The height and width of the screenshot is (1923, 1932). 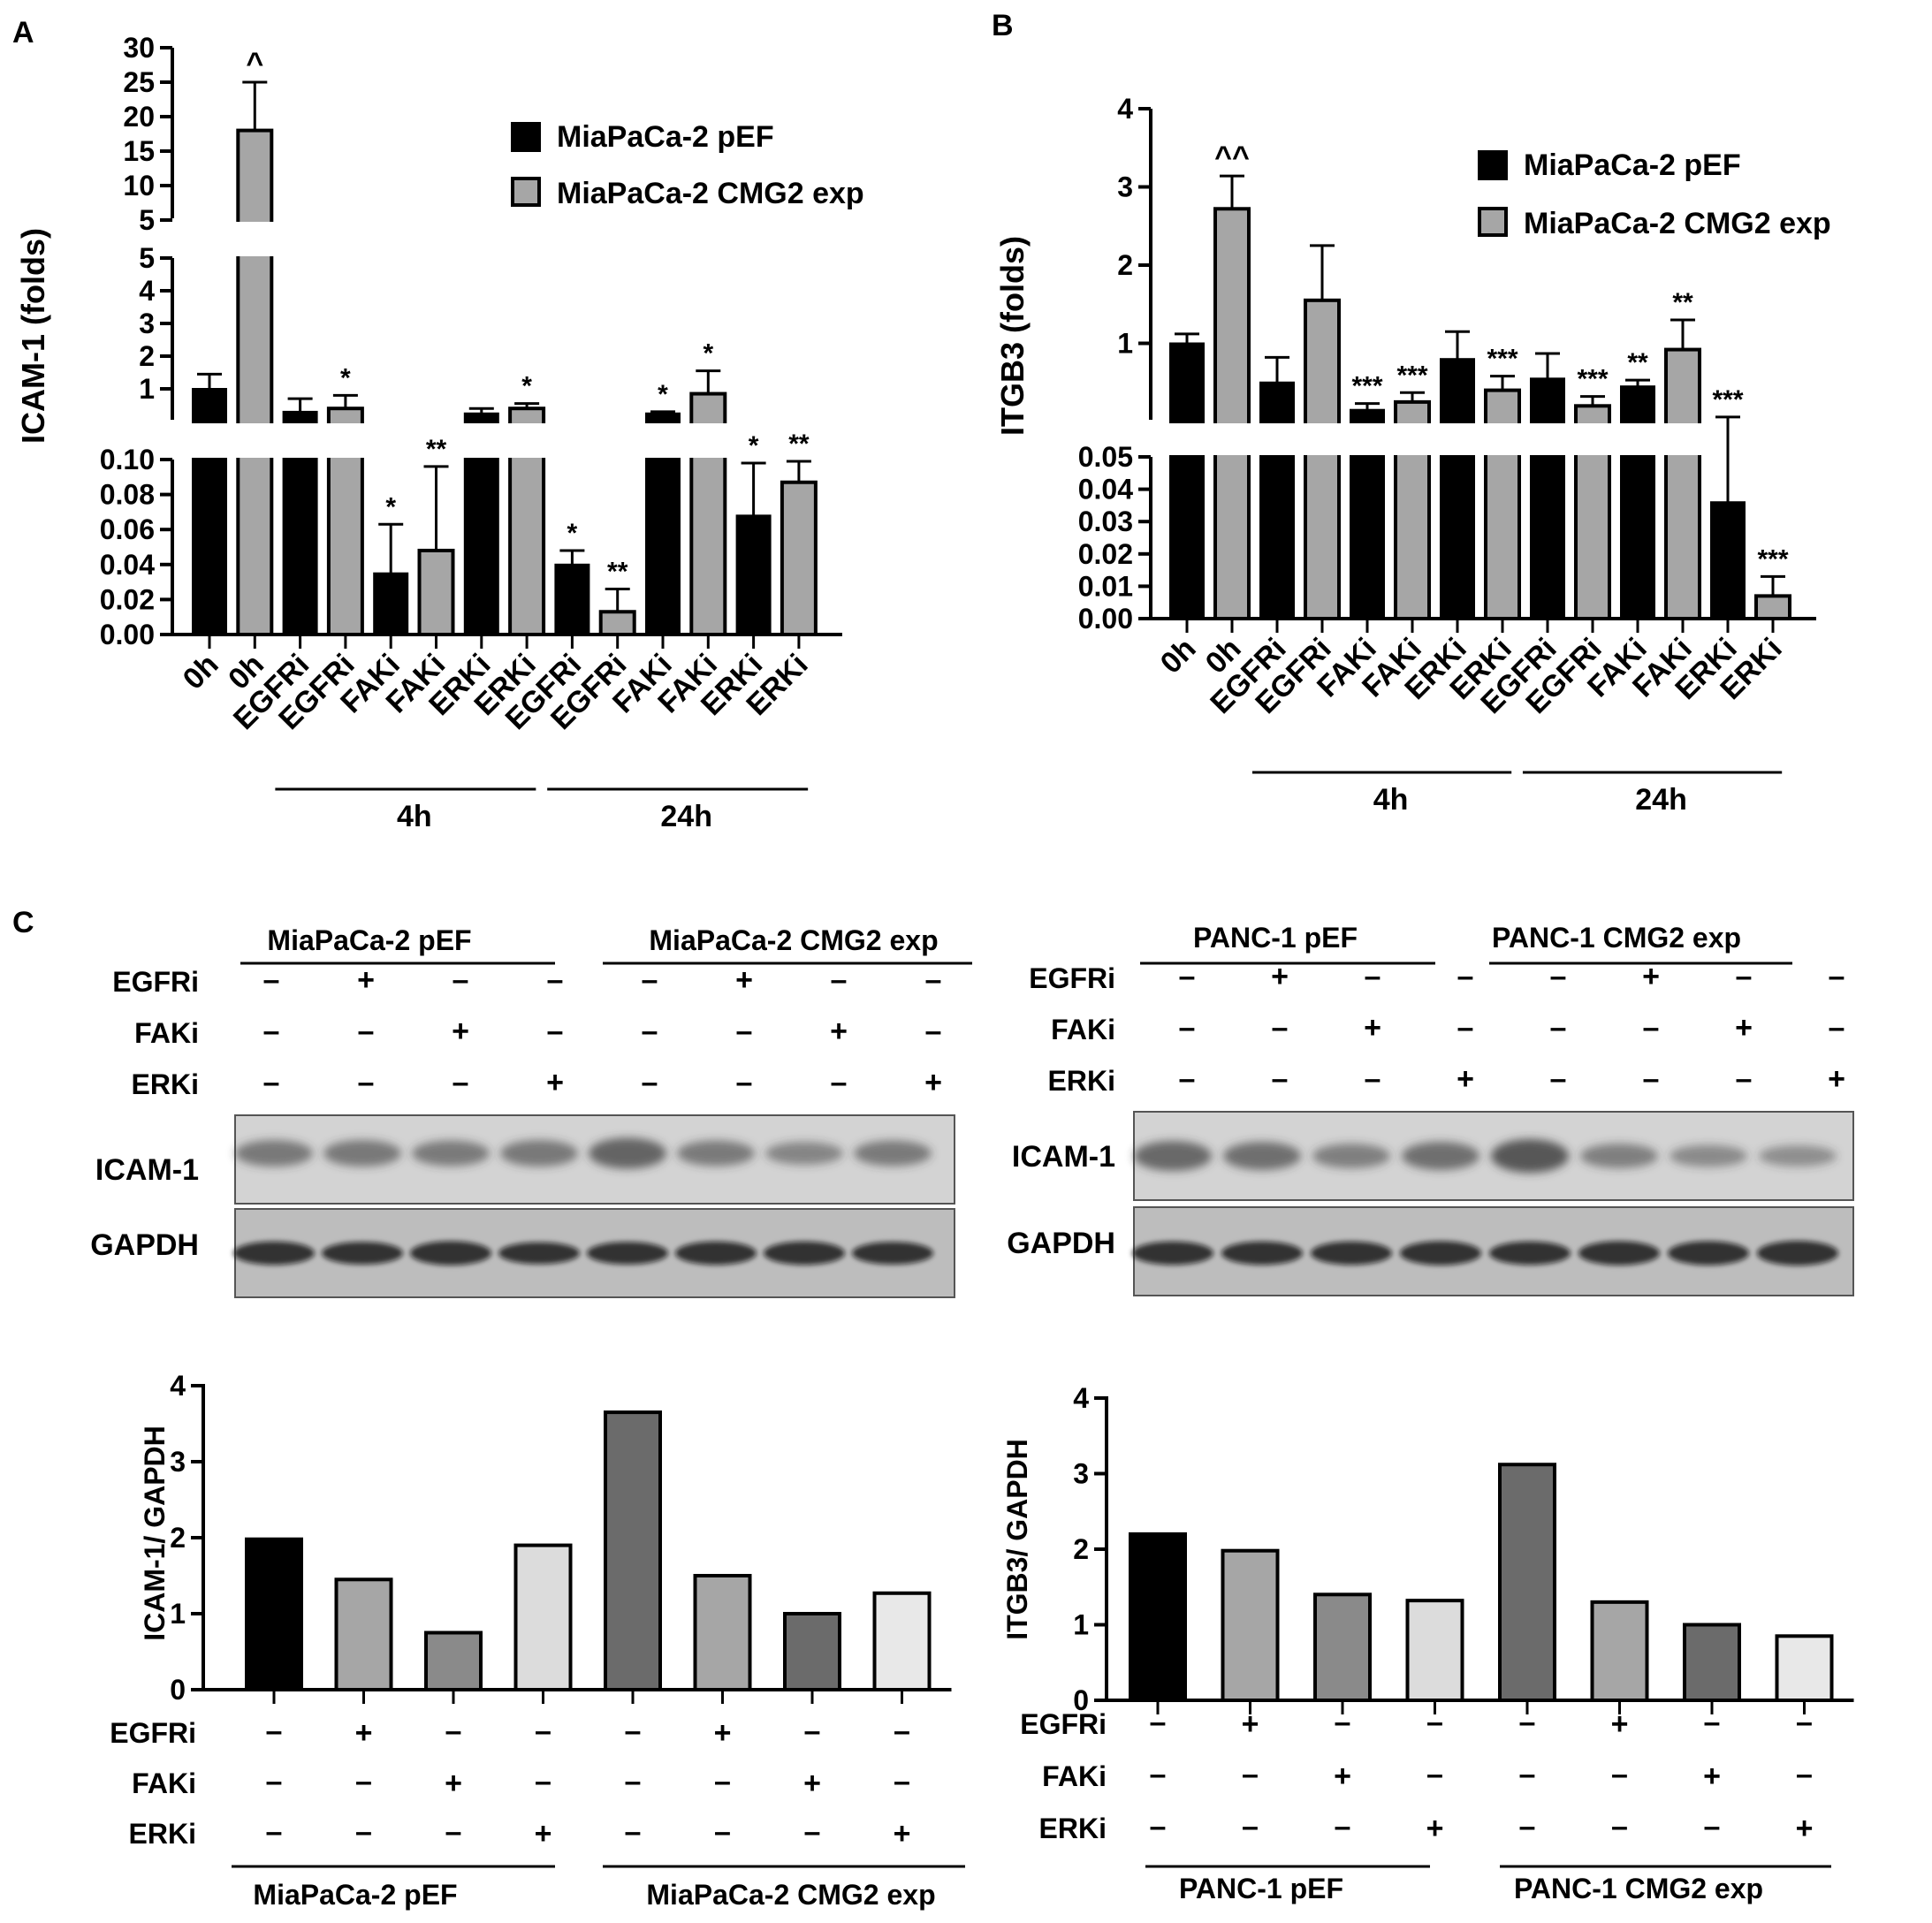 I want to click on y-tick-label: 4, so click(x=1125, y=109).